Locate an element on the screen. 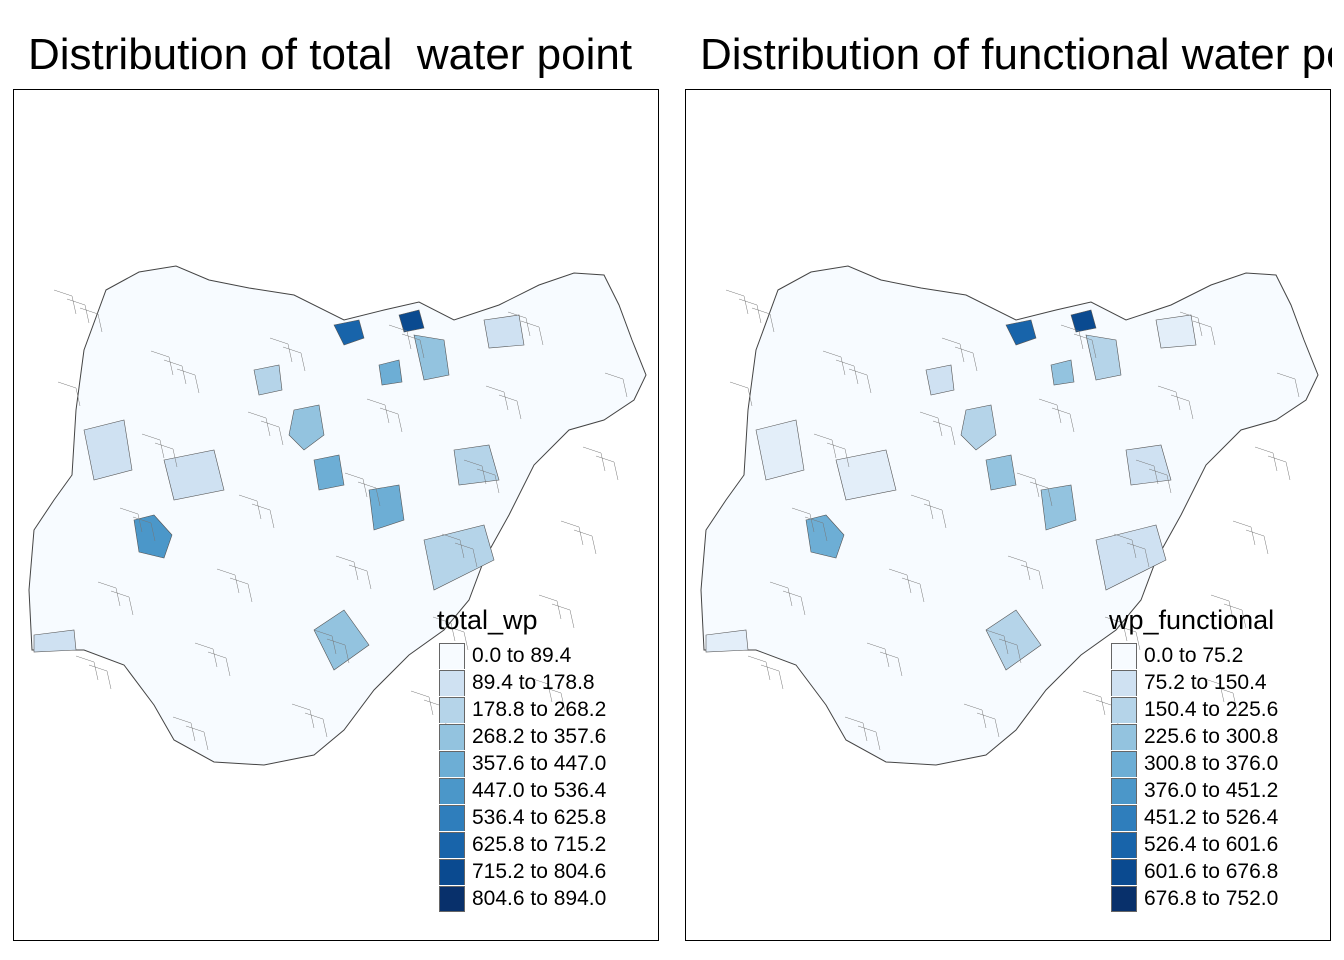  legend-label: 536.4 to 625.8 is located at coordinates (539, 817).